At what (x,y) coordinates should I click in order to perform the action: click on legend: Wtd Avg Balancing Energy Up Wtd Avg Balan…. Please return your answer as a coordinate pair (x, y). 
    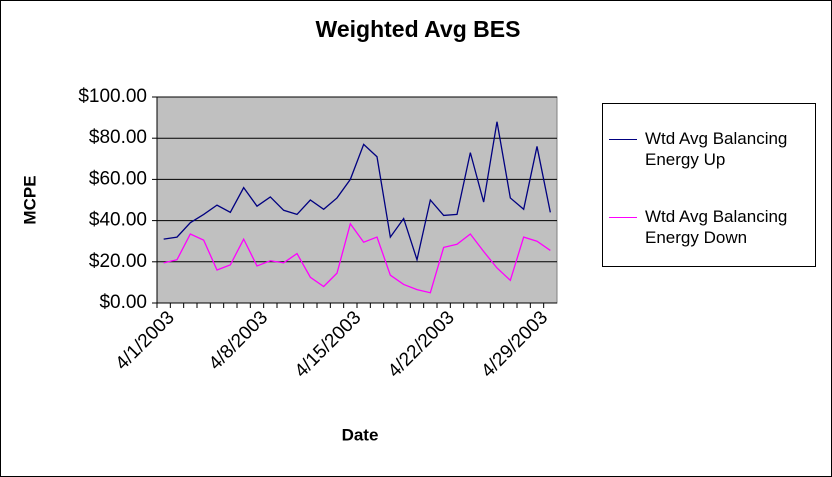
    Looking at the image, I should click on (709, 185).